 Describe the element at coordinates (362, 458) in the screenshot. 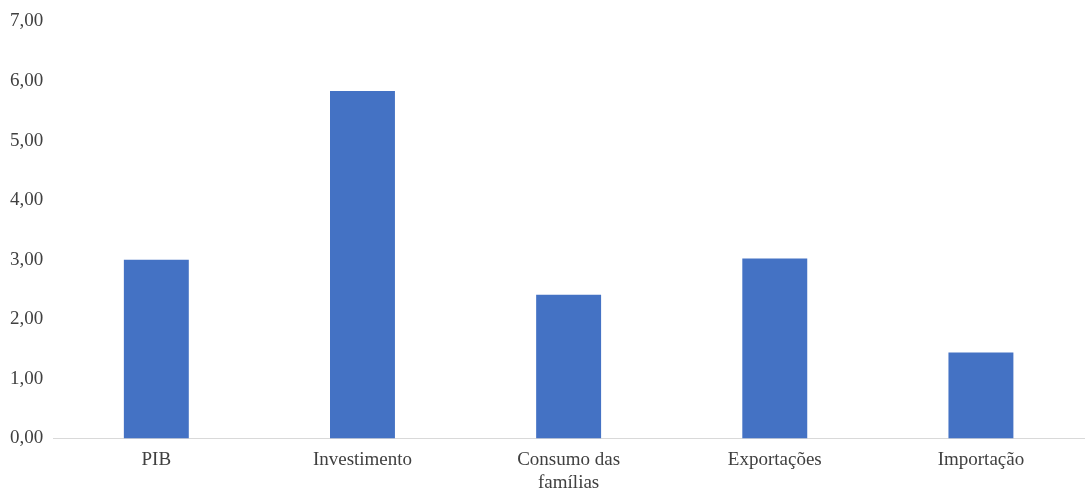

I see `x-tick-label: Investimento` at that location.